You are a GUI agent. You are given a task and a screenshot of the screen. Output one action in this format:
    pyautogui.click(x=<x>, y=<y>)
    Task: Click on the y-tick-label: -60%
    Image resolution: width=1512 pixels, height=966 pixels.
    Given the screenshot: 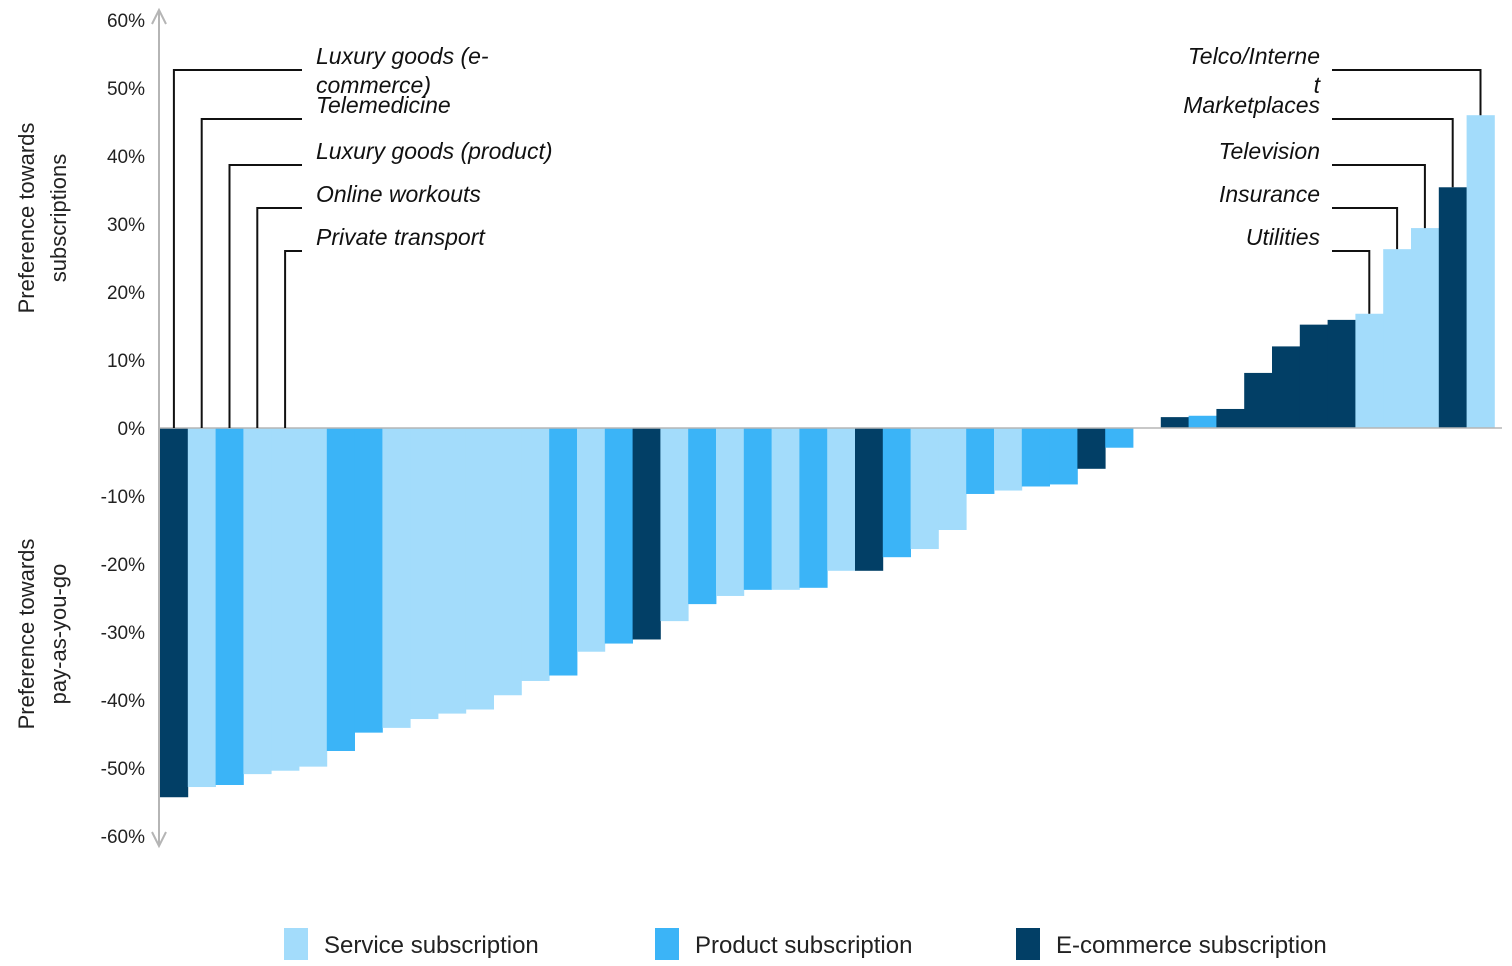 What is the action you would take?
    pyautogui.click(x=123, y=837)
    